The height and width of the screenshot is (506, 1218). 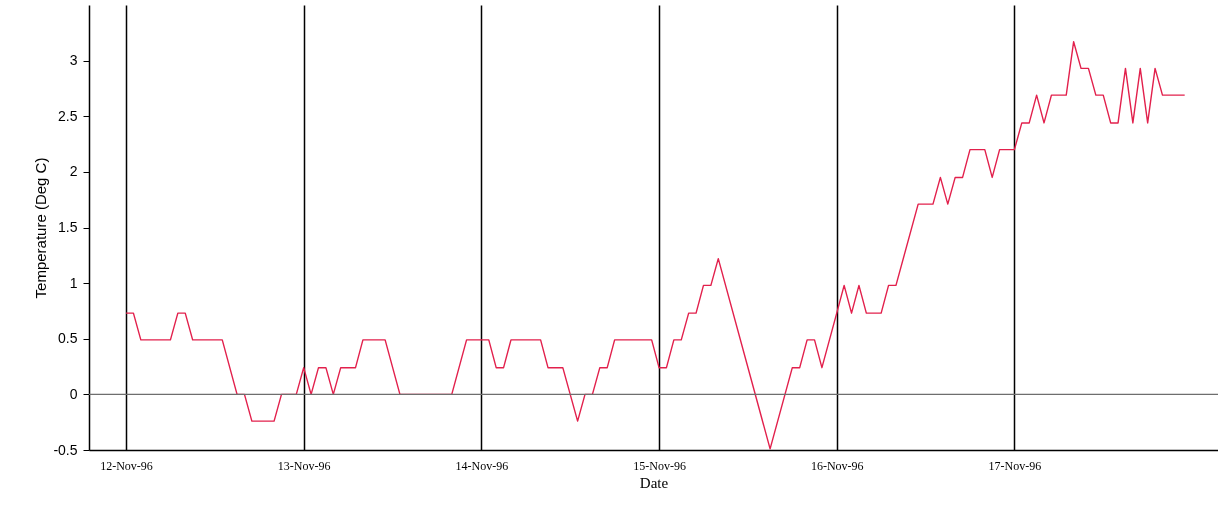 What do you see at coordinates (68, 115) in the screenshot?
I see `y-tick-label: 2.5` at bounding box center [68, 115].